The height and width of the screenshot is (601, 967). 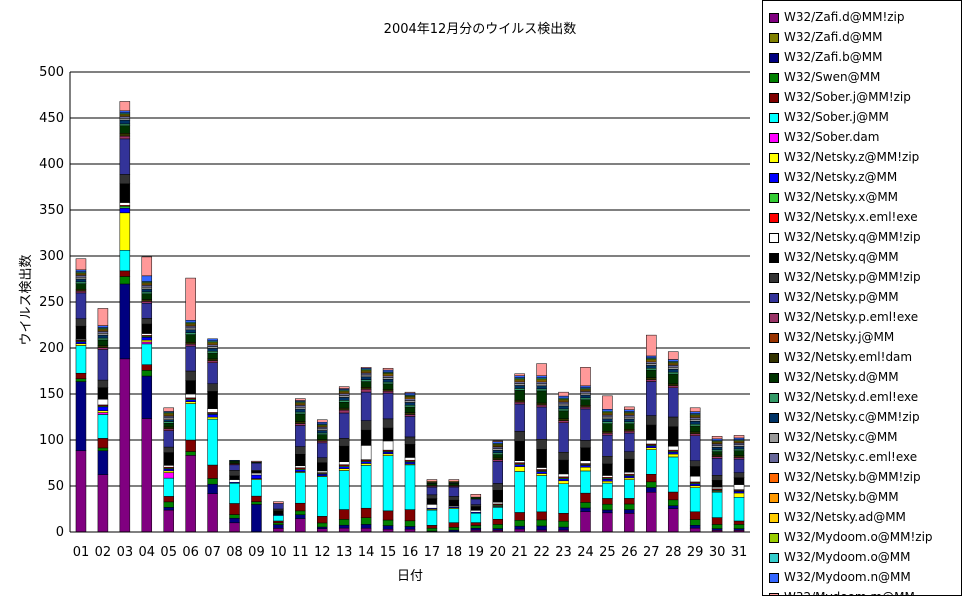 I want to click on legend-item: W32/Netsky.x.eml!exe, so click(x=864, y=218).